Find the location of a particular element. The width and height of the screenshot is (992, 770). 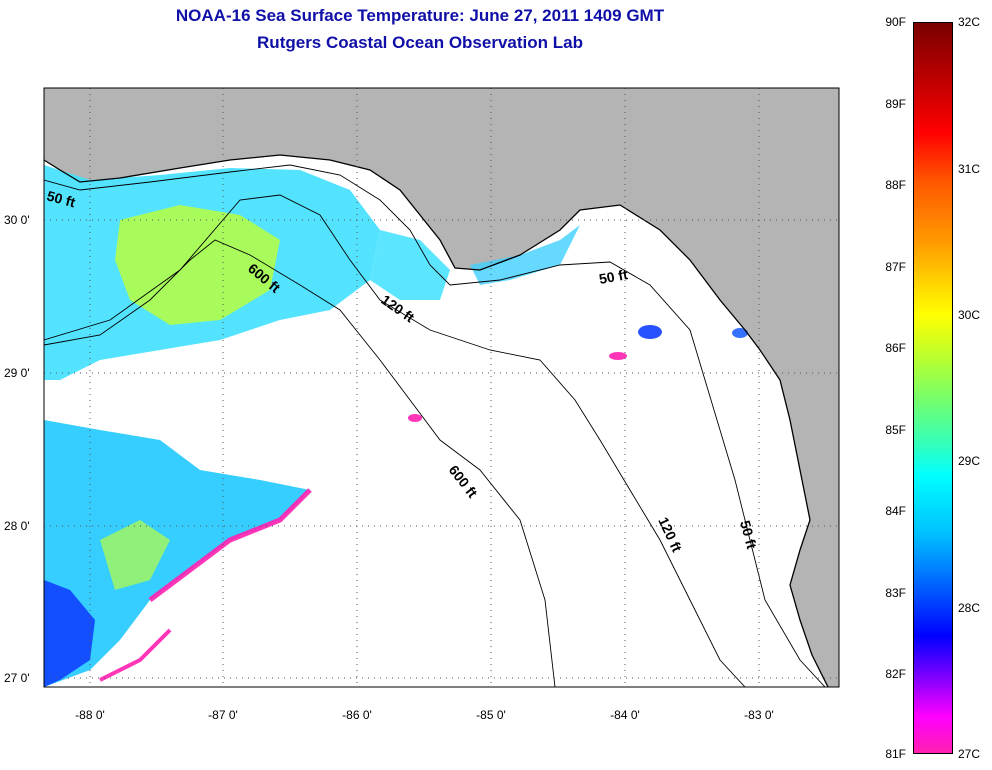

sst-patch-east is located at coordinates (525, 255).